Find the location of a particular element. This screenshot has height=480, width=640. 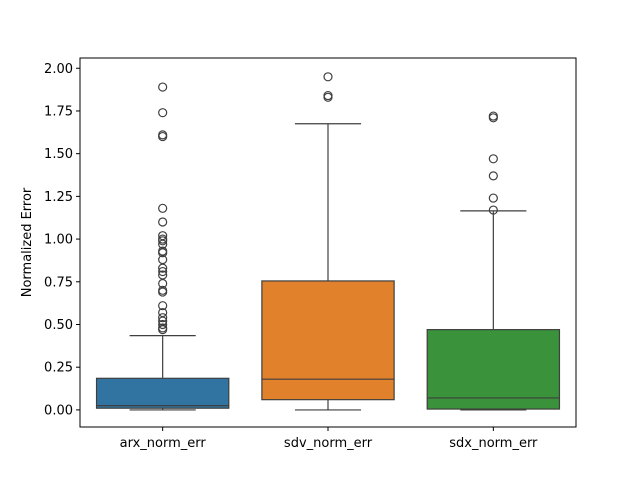

x-axis: arx_norm_err sdv_norm_err sdx_norm_err is located at coordinates (329, 439).